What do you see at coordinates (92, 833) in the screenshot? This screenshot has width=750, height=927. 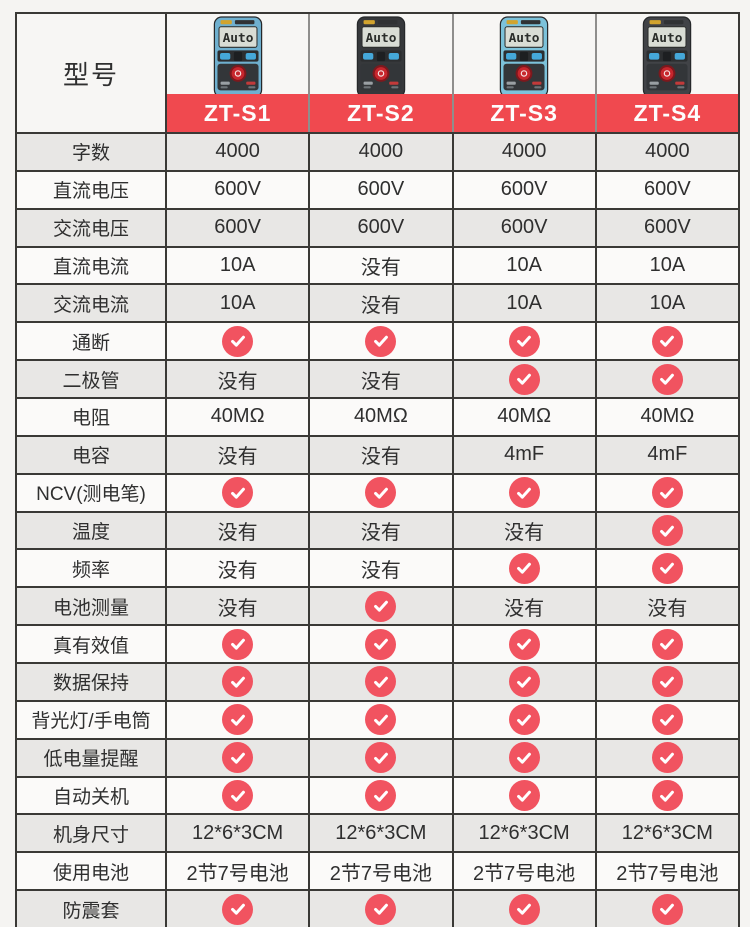 I see `row-label: 机身尺寸` at bounding box center [92, 833].